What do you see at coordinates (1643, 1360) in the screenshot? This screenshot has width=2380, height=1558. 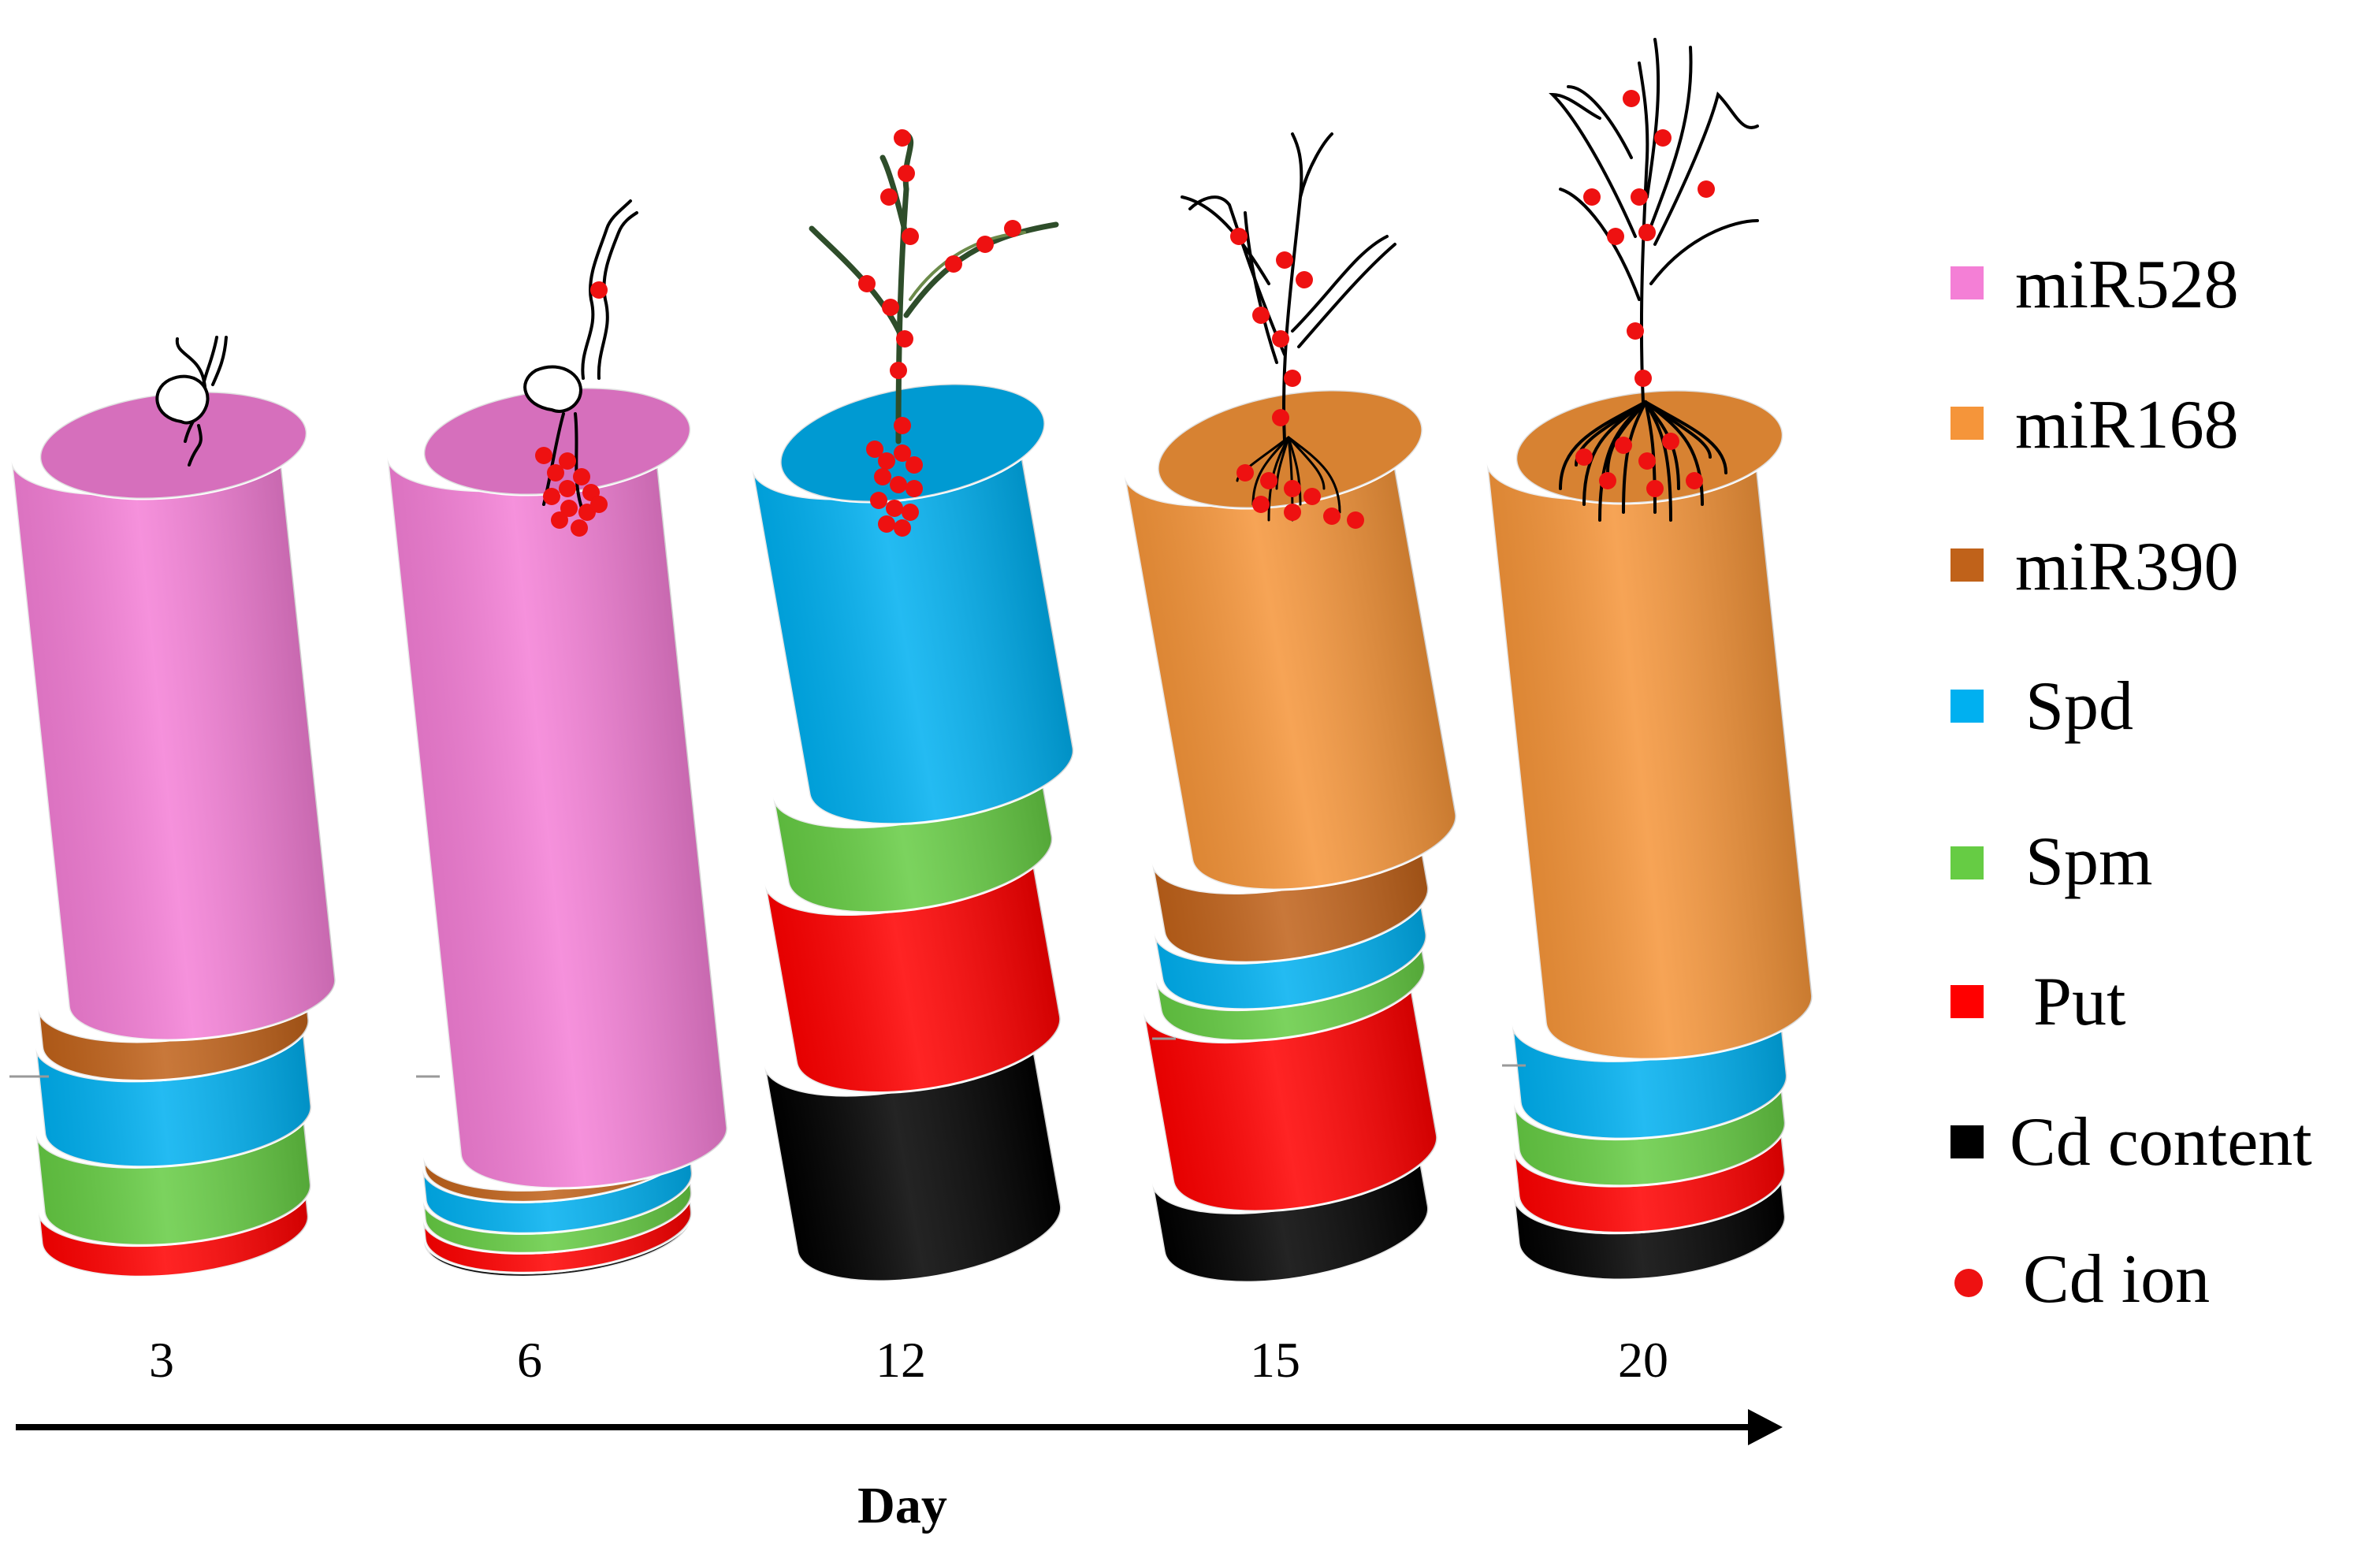 I see `day-label-20: 20` at bounding box center [1643, 1360].